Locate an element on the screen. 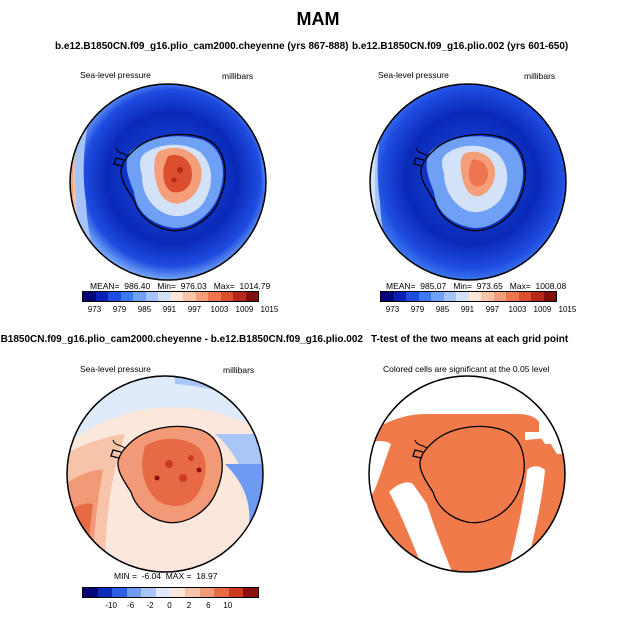 The width and height of the screenshot is (636, 637). panel1-stats: MEAN= 986.40 Min= 976.03 Max= 1014.79 is located at coordinates (180, 286).